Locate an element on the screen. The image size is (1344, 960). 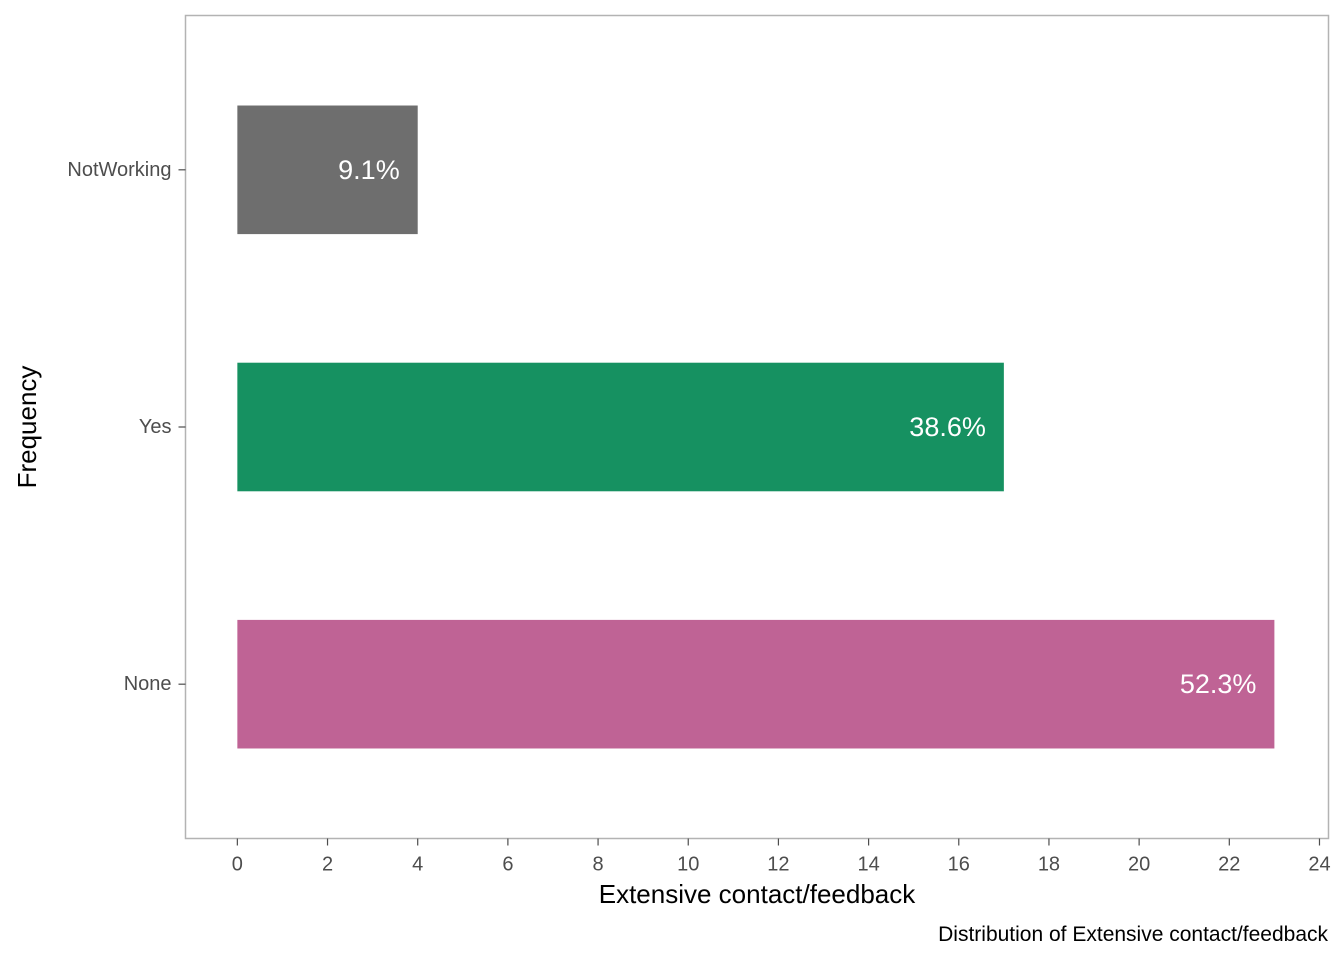
x-tick-label: 2 is located at coordinates (327, 865).